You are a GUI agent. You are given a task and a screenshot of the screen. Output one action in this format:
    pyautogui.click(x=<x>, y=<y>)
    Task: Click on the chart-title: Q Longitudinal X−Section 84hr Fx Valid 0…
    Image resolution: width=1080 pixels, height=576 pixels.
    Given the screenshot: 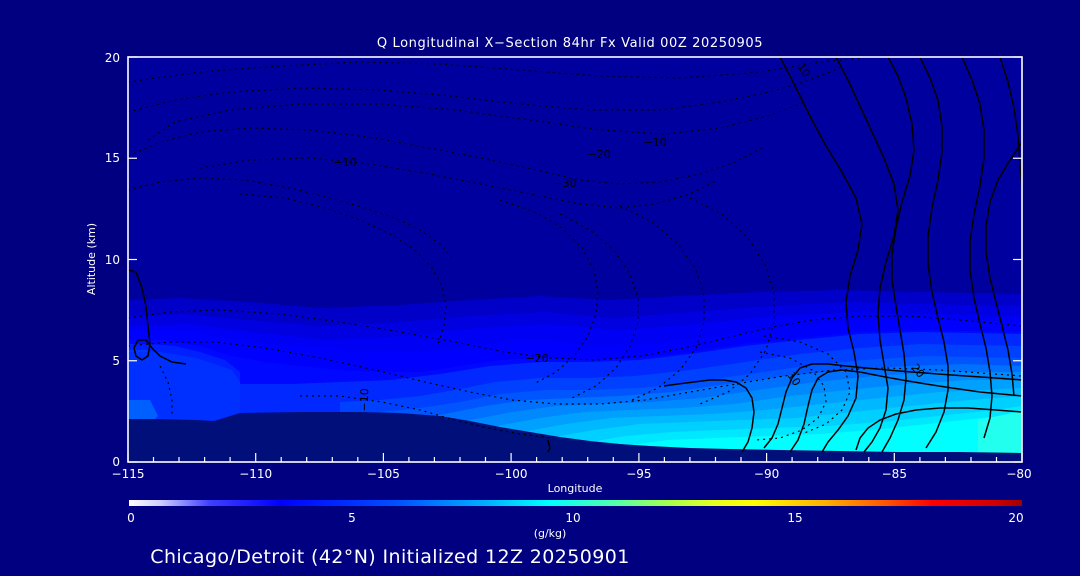 What is the action you would take?
    pyautogui.click(x=570, y=43)
    